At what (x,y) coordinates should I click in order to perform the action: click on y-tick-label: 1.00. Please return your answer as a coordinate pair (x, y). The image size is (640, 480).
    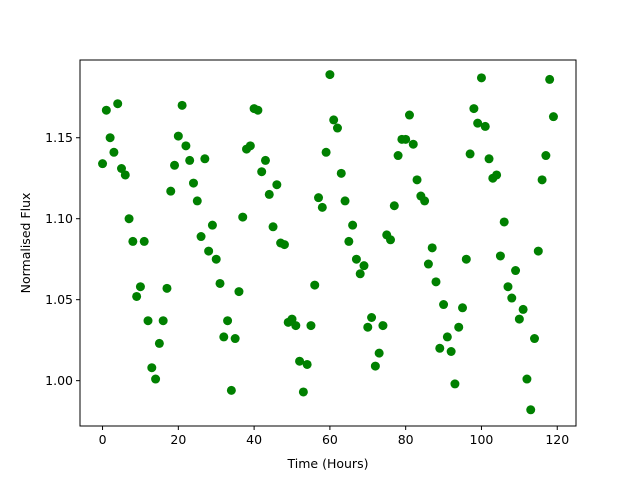
    Looking at the image, I should click on (59, 380).